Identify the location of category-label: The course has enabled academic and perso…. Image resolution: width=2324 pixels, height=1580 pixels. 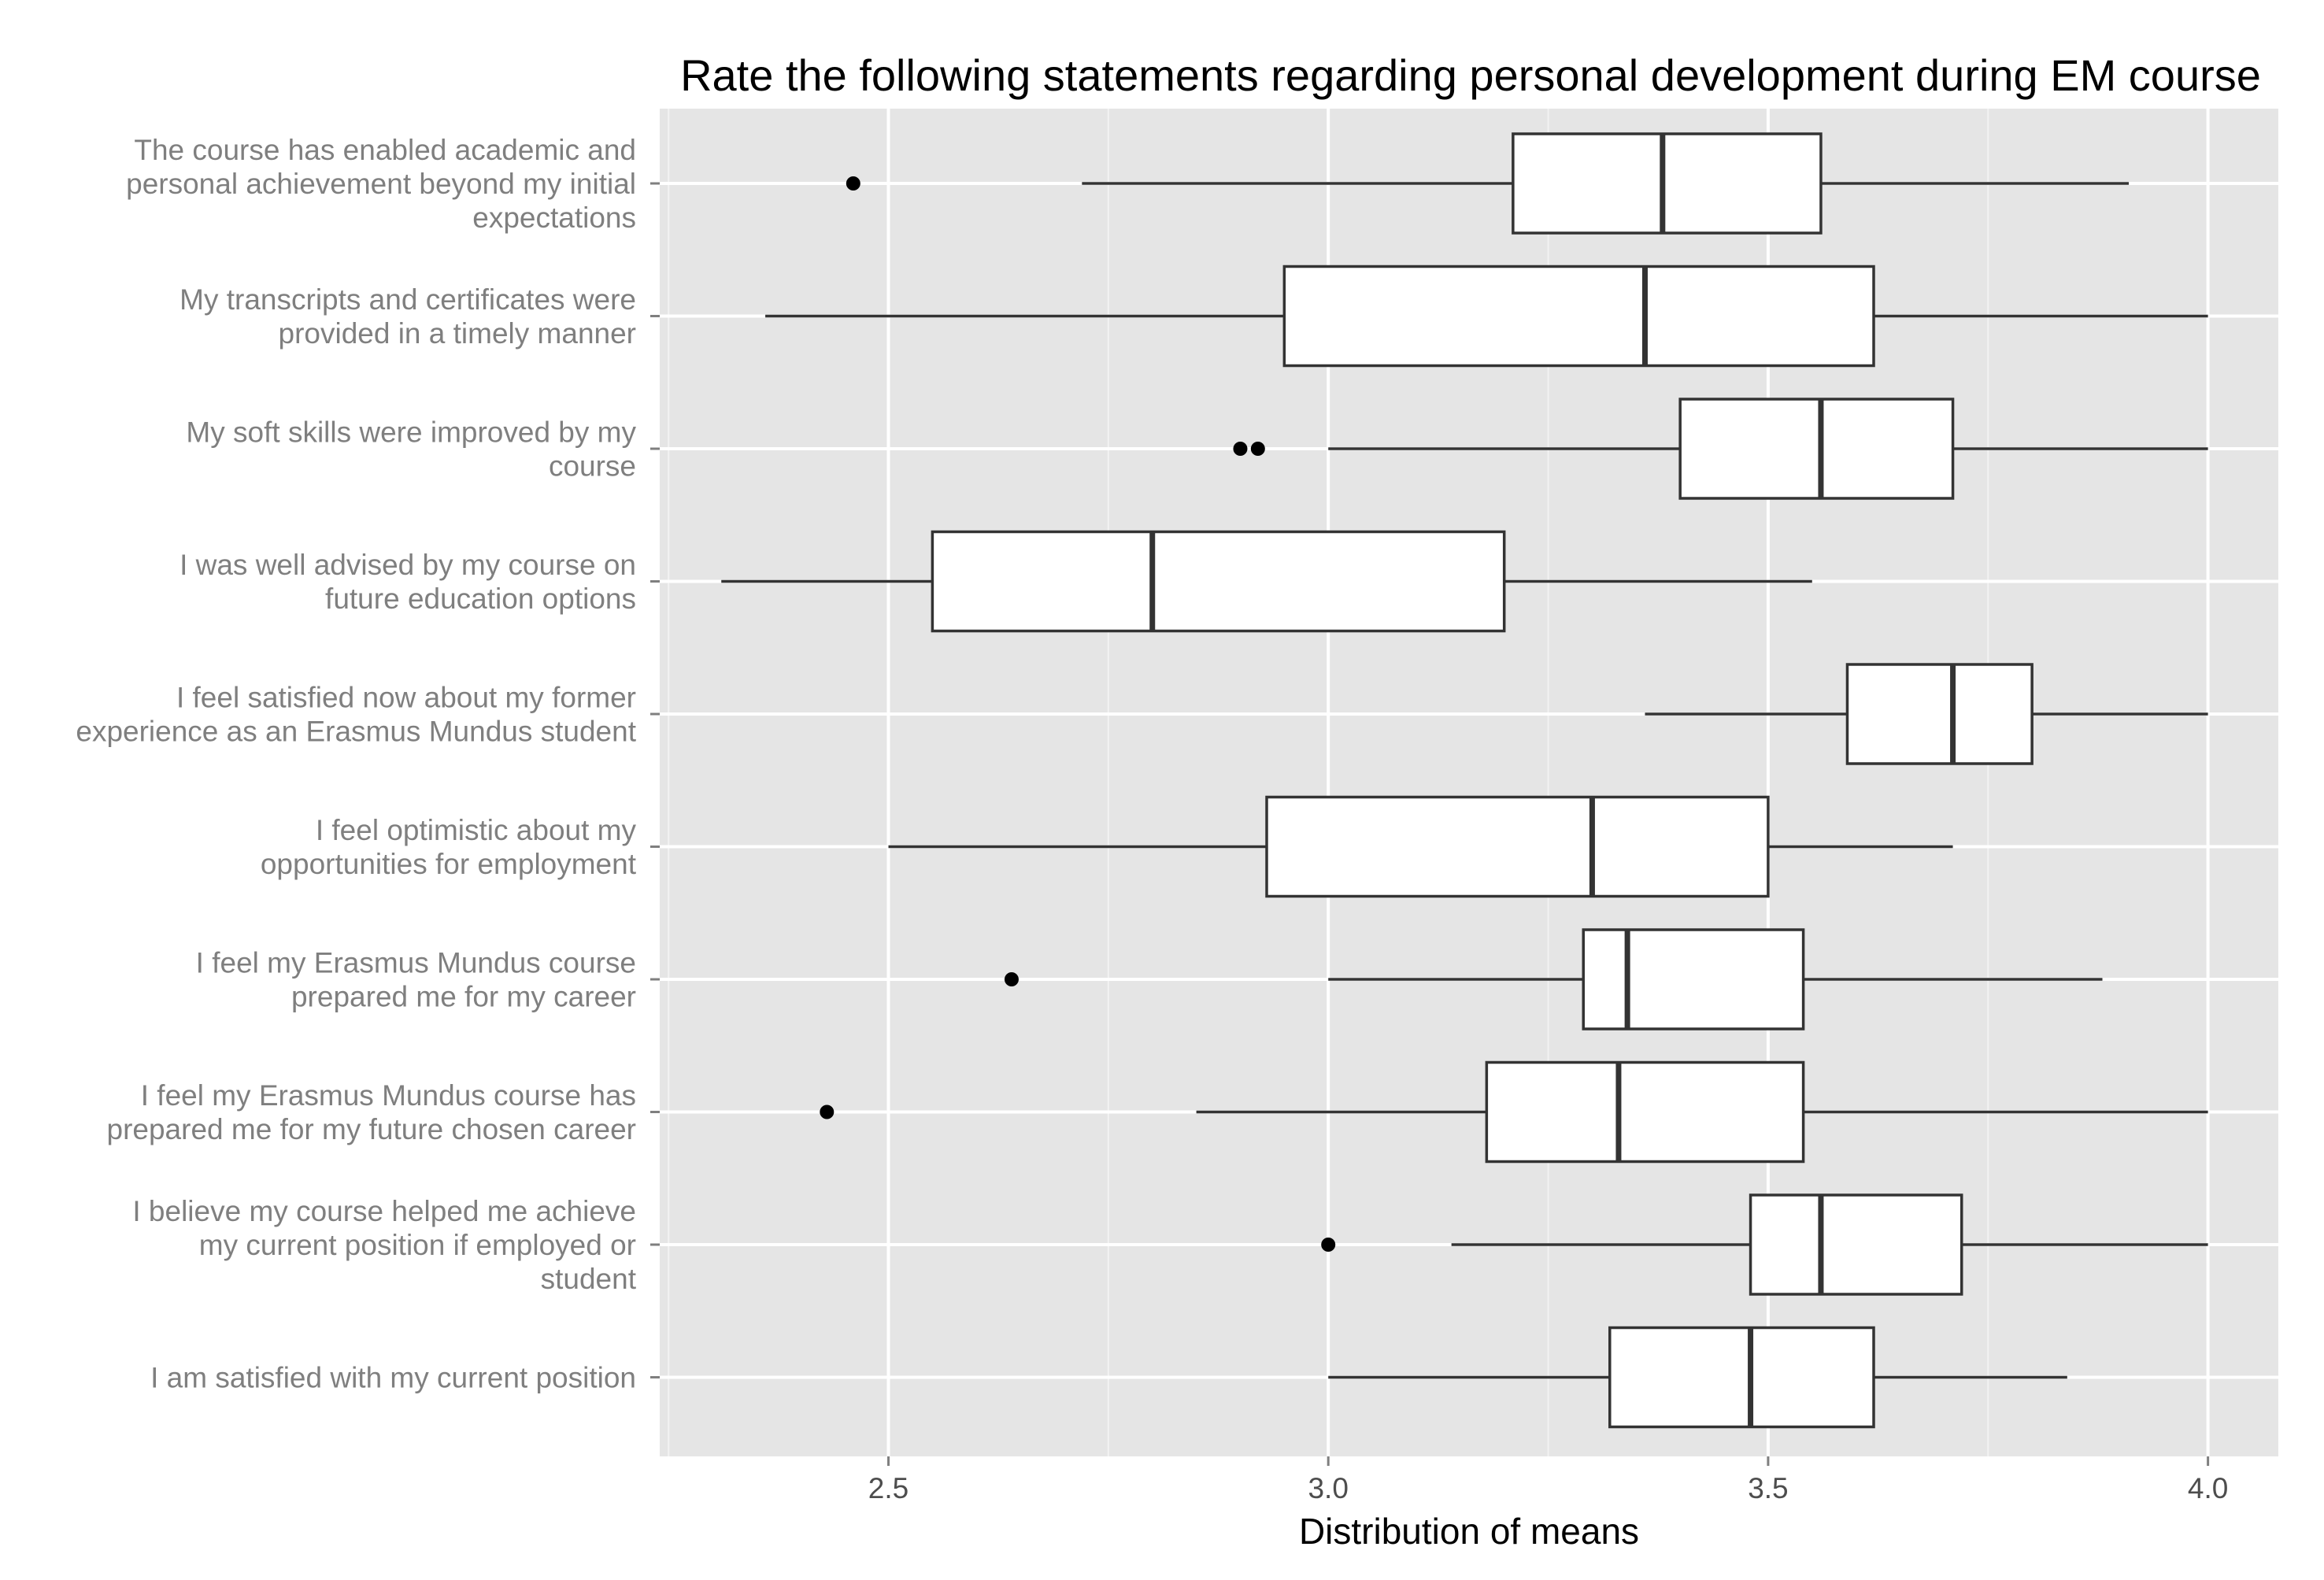
(381, 184).